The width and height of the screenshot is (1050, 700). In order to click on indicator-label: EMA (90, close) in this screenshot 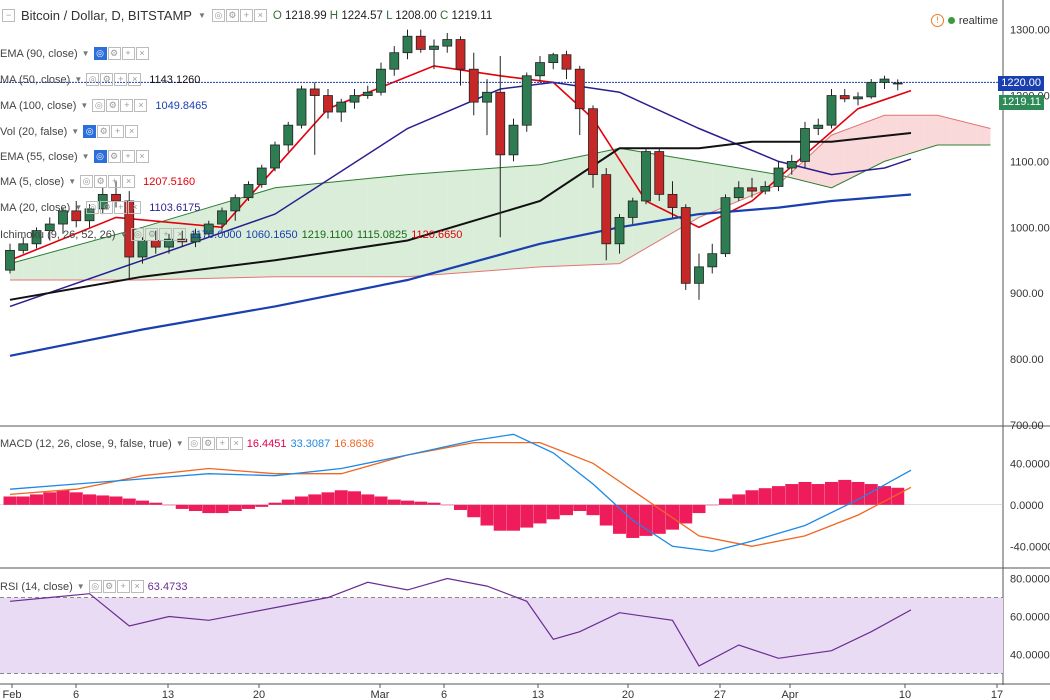, I will do `click(39, 53)`.